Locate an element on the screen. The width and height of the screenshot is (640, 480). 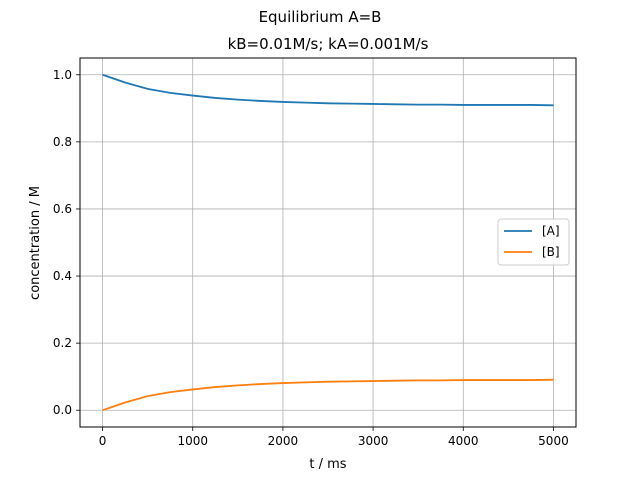
series-line-b is located at coordinates (328, 395).